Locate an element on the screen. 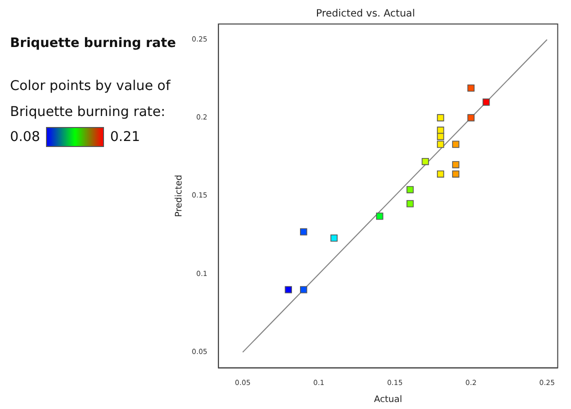 This screenshot has height=409, width=571. y-axis-title: Predicted is located at coordinates (179, 196).